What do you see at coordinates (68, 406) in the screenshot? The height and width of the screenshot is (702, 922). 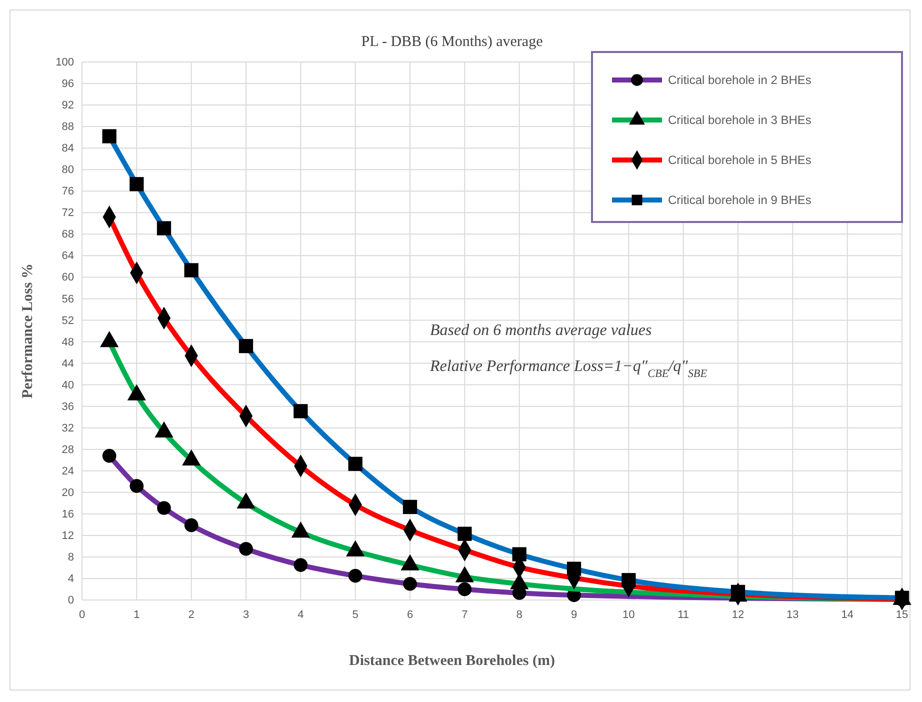 I see `y-tick-label: 36` at bounding box center [68, 406].